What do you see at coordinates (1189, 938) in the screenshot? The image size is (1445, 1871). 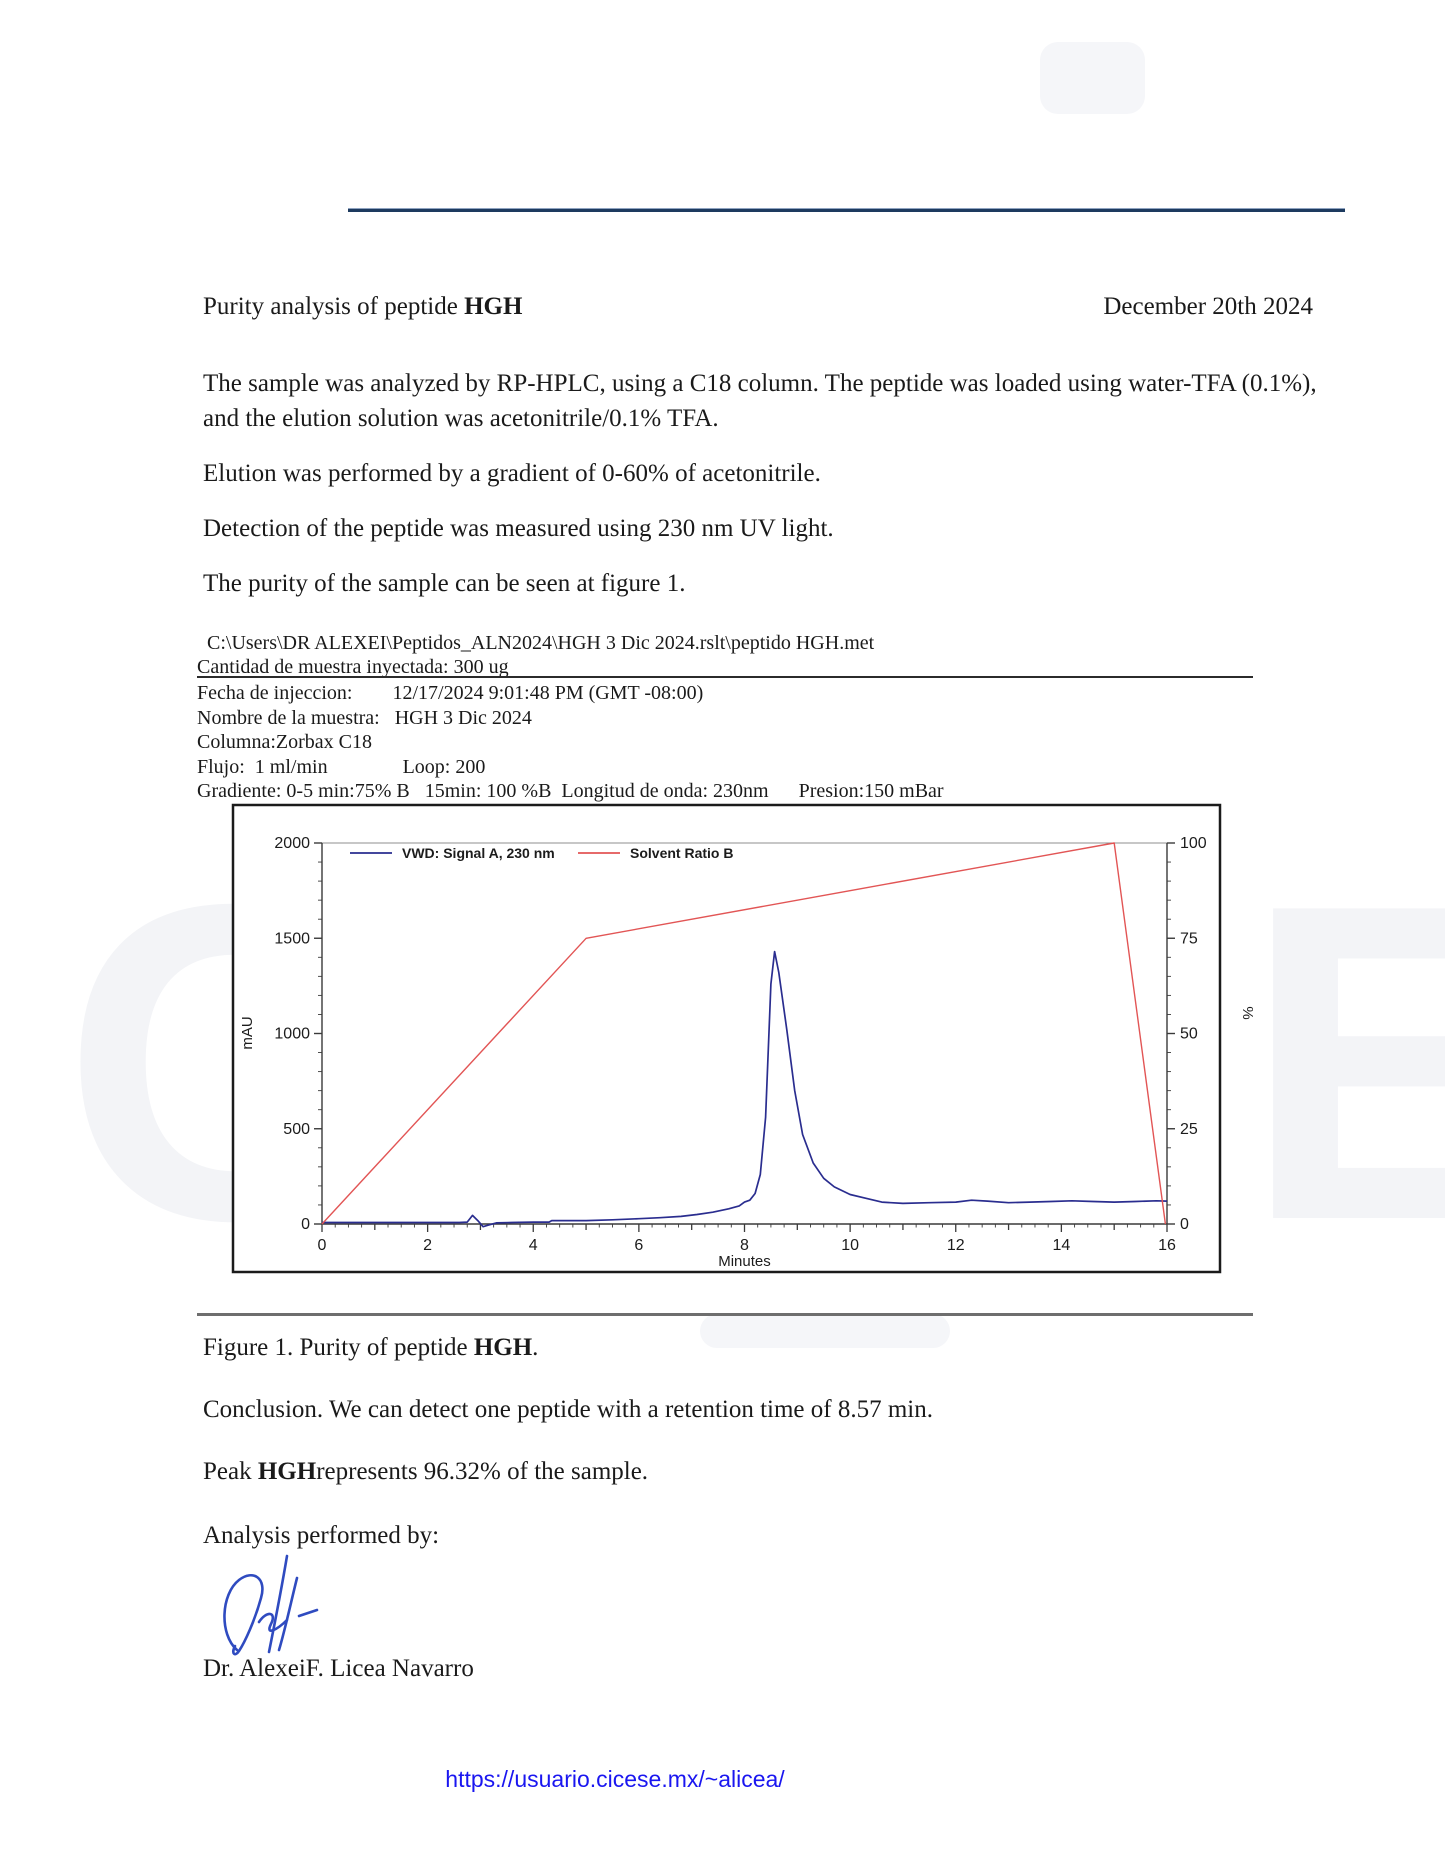 I see `svg-text: 75` at bounding box center [1189, 938].